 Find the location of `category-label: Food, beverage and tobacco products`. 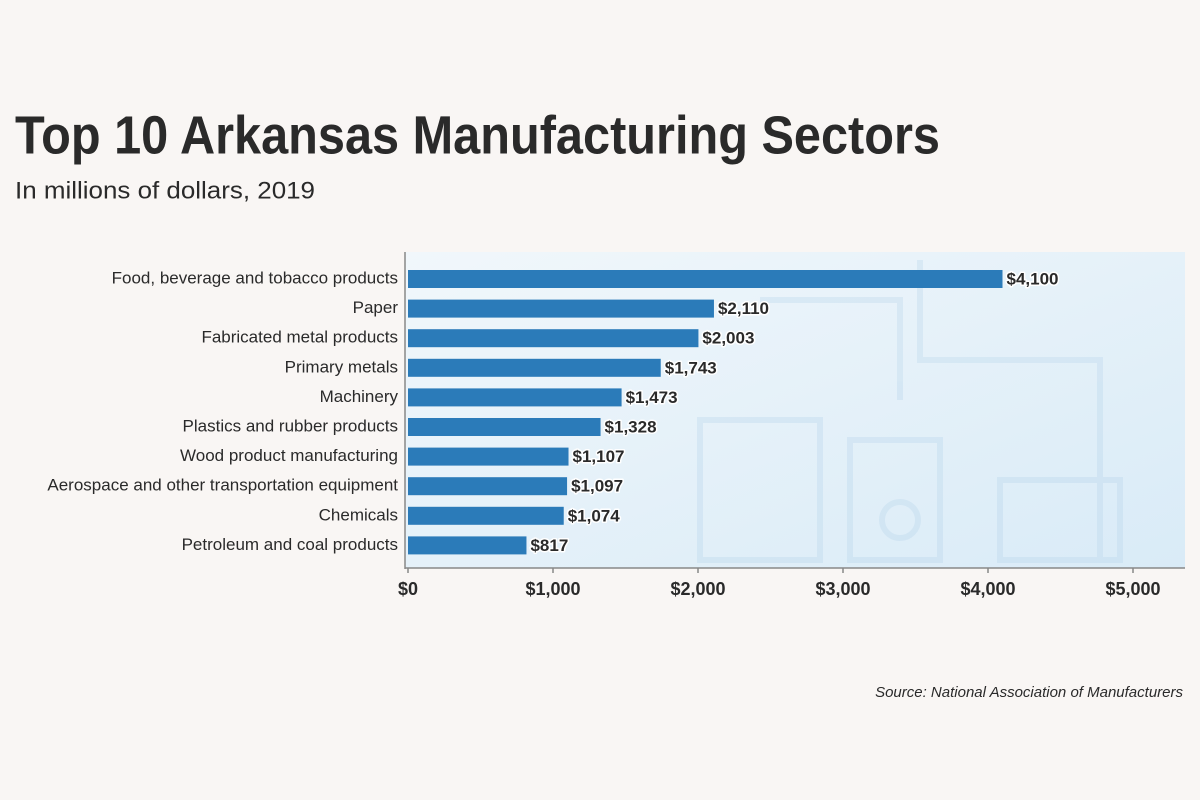

category-label: Food, beverage and tobacco products is located at coordinates (255, 277).